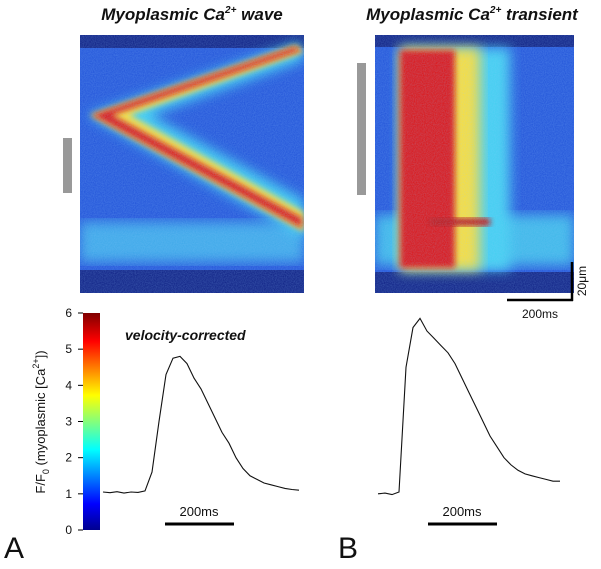 Image resolution: width=601 pixels, height=569 pixels. I want to click on tick-label: 2, so click(68, 458).